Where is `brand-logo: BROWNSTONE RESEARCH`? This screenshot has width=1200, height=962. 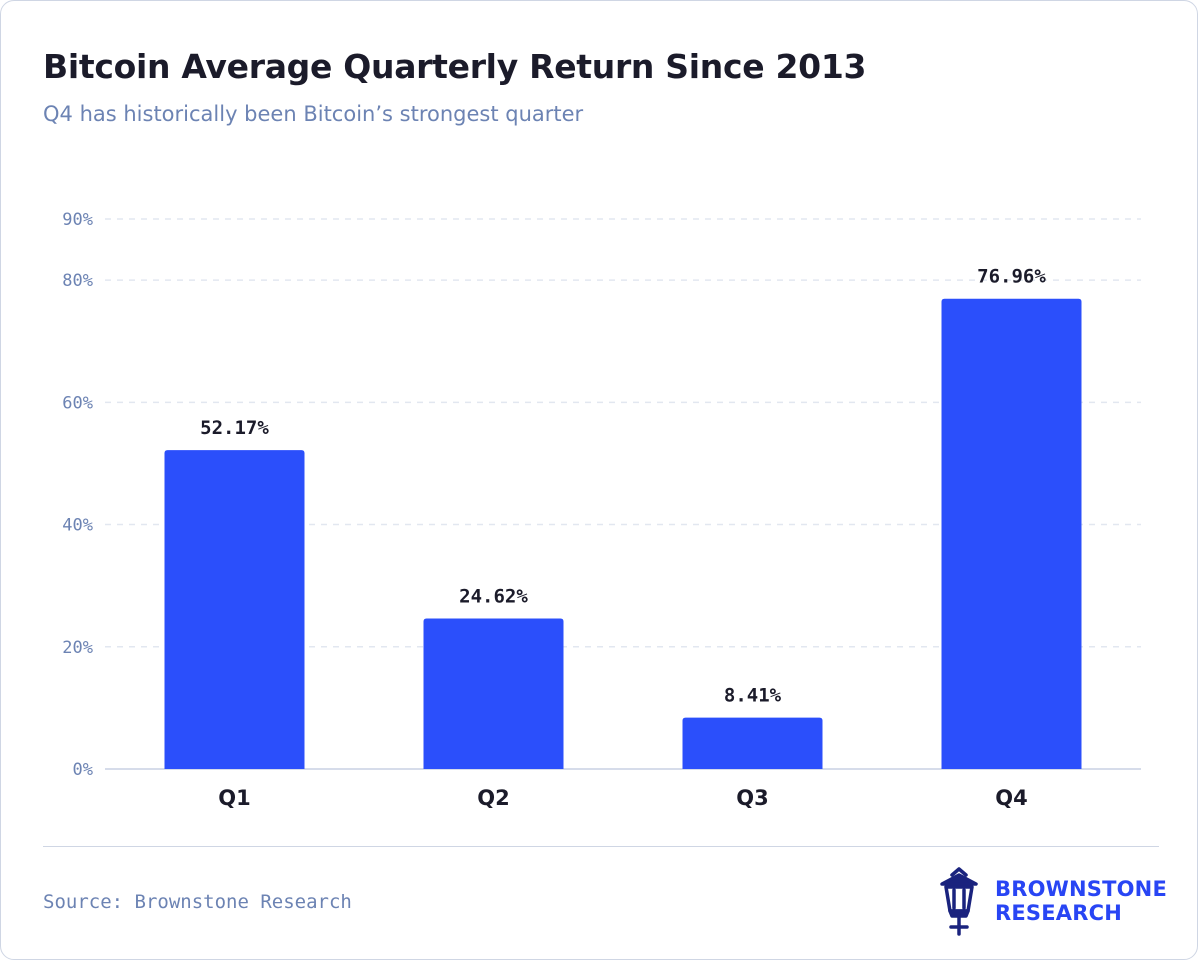 brand-logo: BROWNSTONE RESEARCH is located at coordinates (1051, 902).